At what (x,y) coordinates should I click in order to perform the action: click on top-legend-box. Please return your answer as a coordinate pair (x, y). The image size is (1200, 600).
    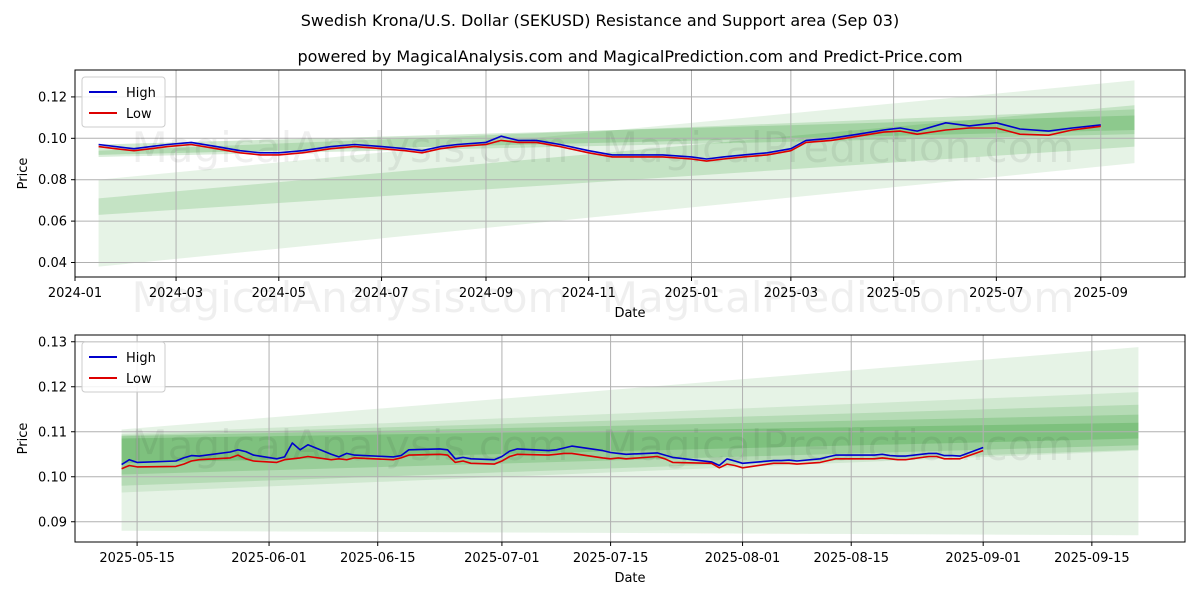
    Looking at the image, I should click on (123, 102).